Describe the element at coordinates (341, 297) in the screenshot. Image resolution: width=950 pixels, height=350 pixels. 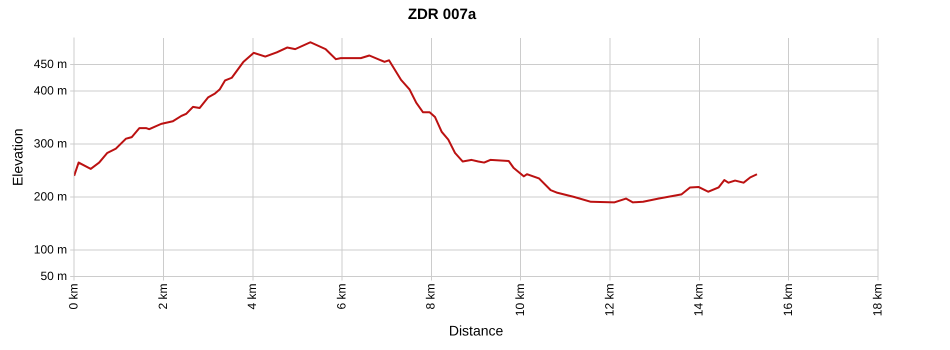
I see `x-tick-label: 6 km` at that location.